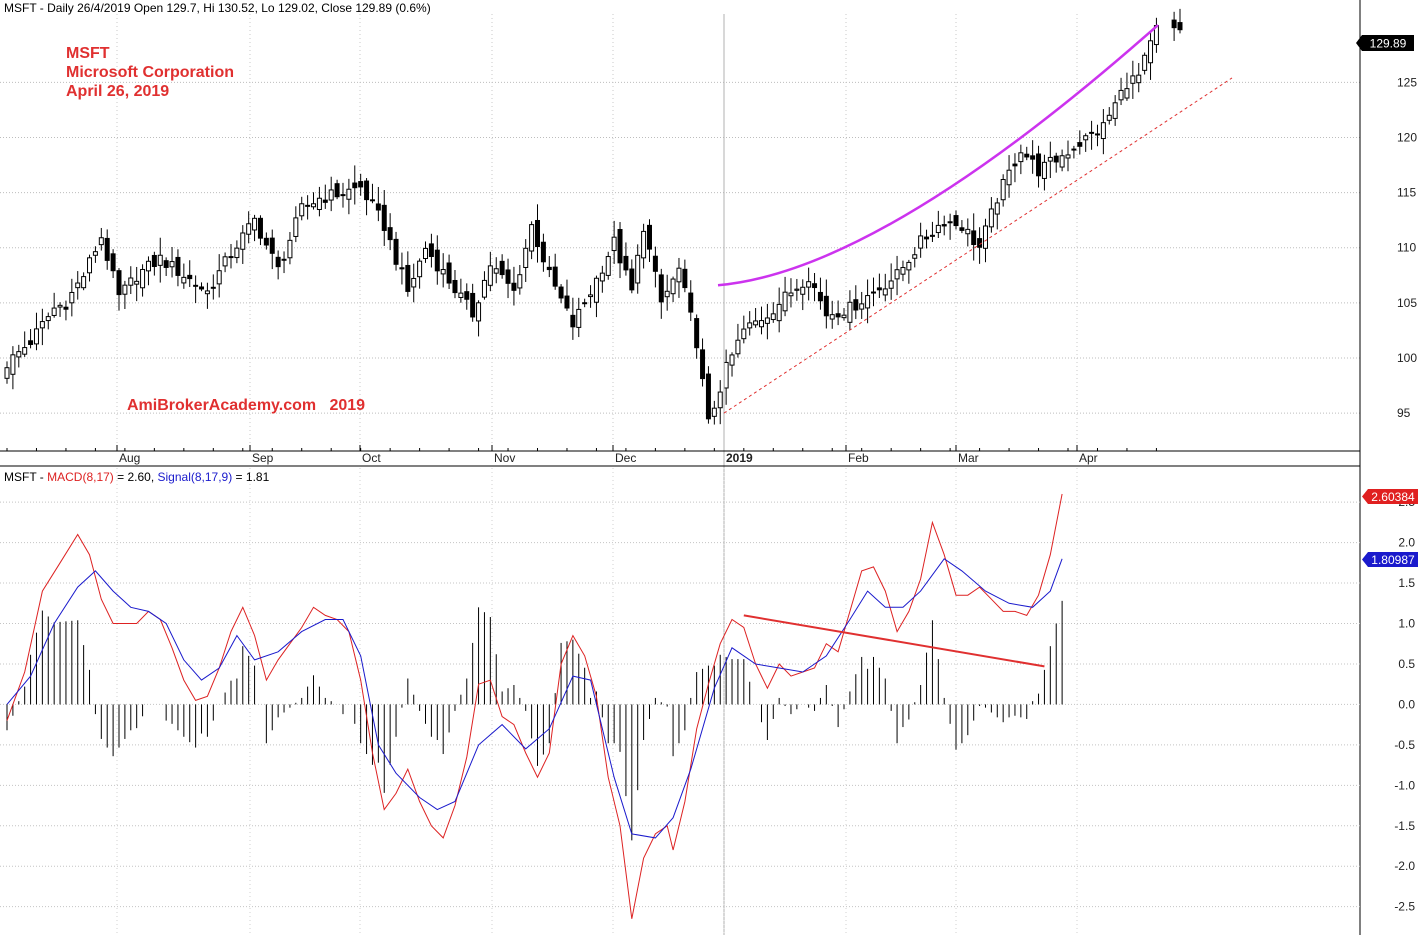 This screenshot has width=1420, height=940. I want to click on annotation-date: April 26, 2019, so click(117, 91).